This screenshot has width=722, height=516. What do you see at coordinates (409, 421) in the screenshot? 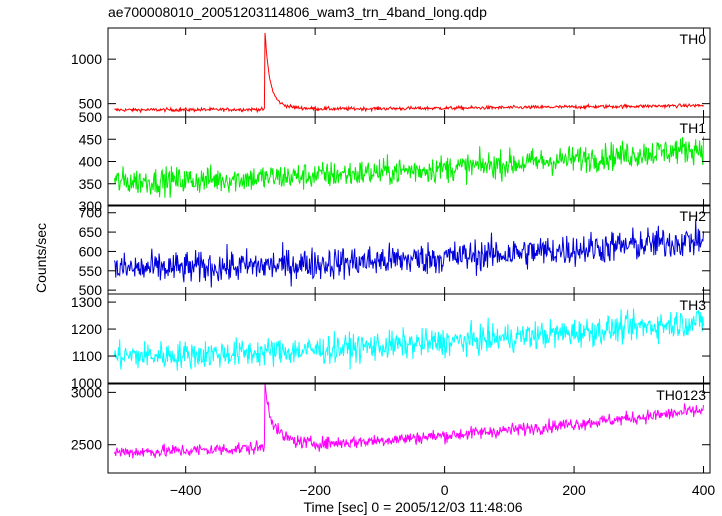
I see `series-line-th0123` at bounding box center [409, 421].